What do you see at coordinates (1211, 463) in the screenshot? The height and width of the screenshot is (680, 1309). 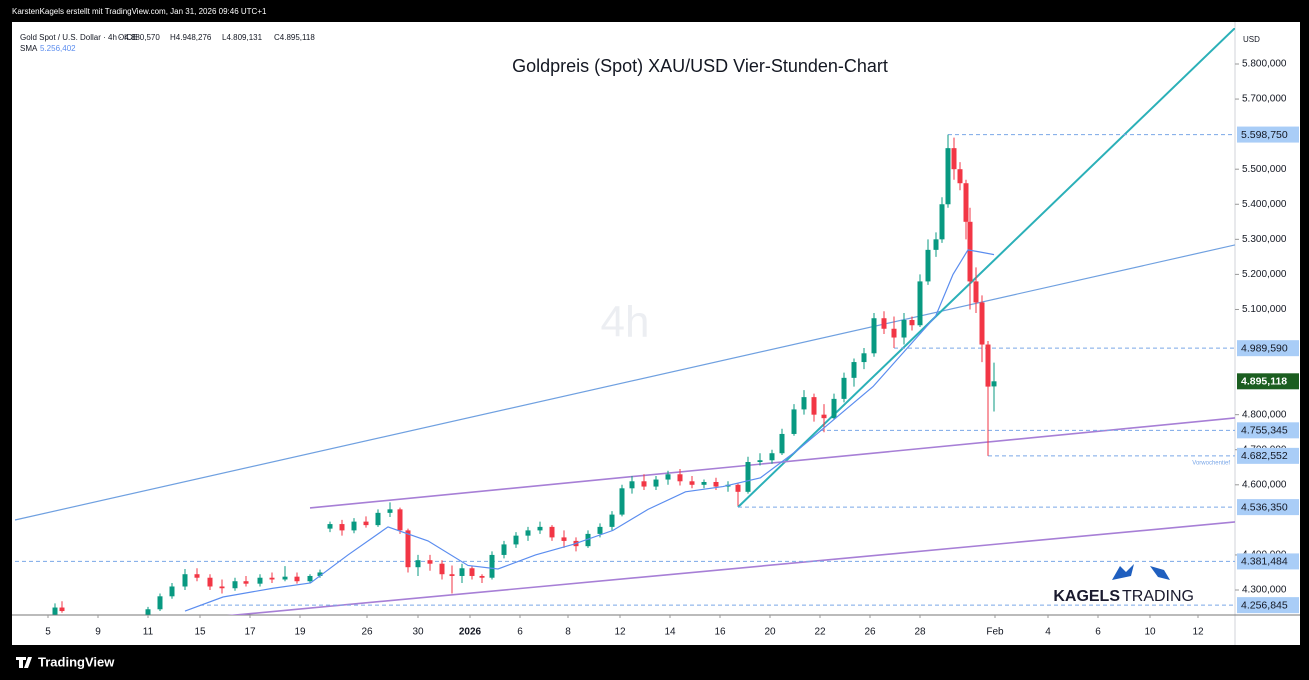 I see `level-note: Vorwochentief` at bounding box center [1211, 463].